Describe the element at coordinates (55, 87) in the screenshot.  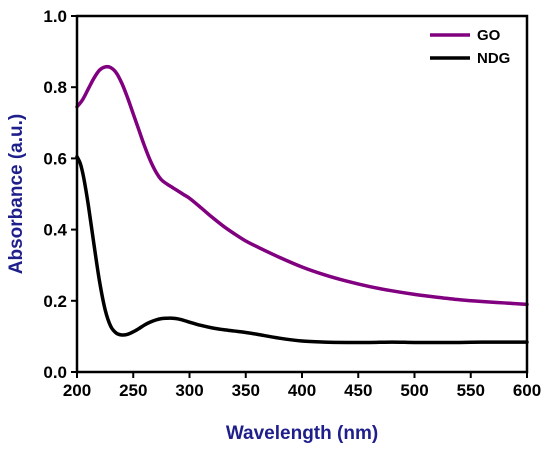
I see `y-tick-label: 0.8` at that location.